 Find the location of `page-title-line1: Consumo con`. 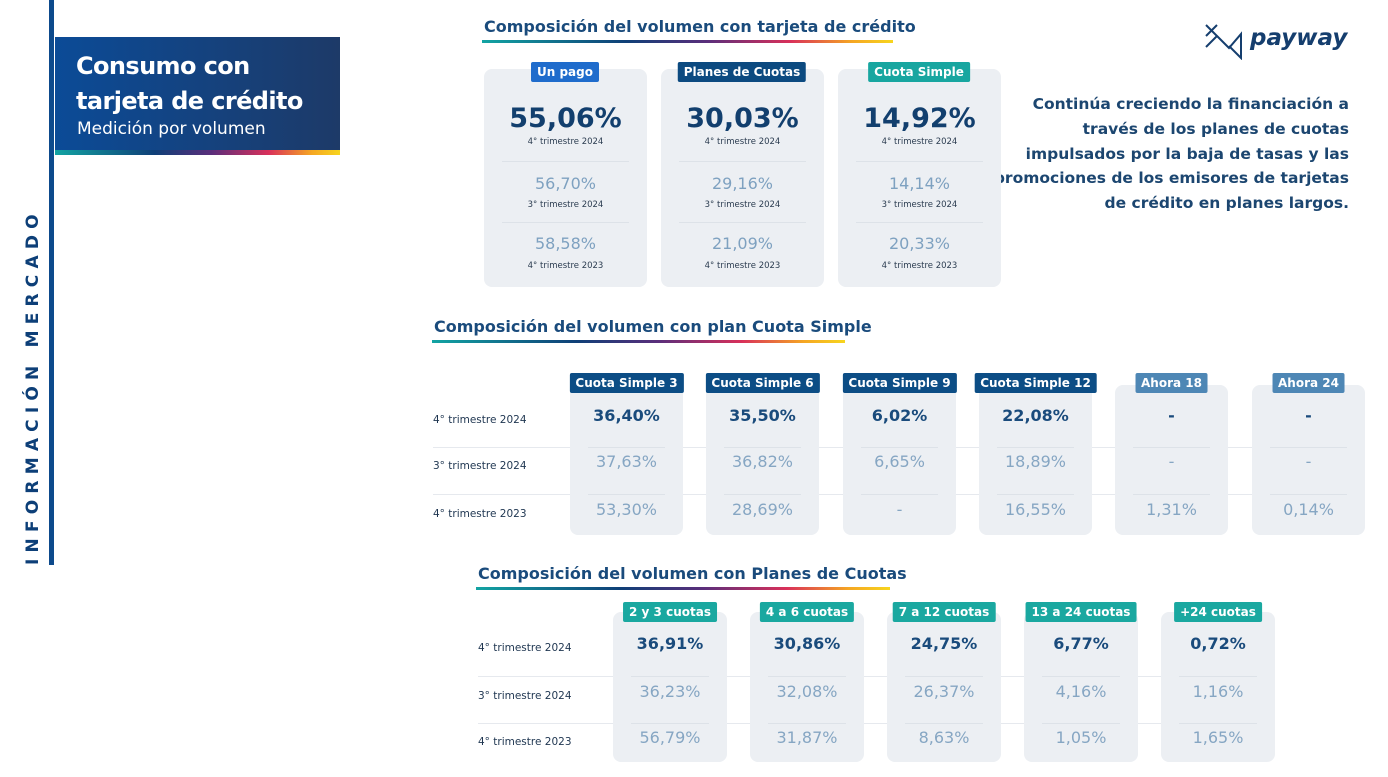

page-title-line1: Consumo con is located at coordinates (163, 66).